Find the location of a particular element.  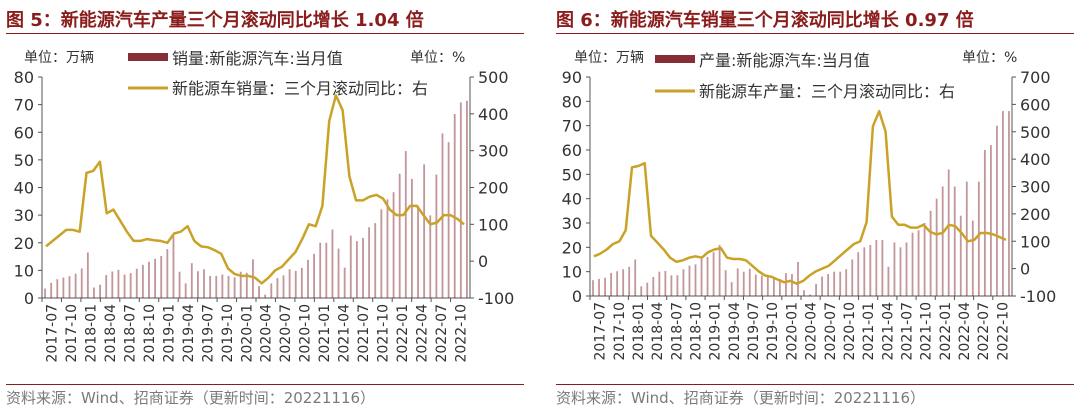

right-tick-label: 100 is located at coordinates (493, 224).